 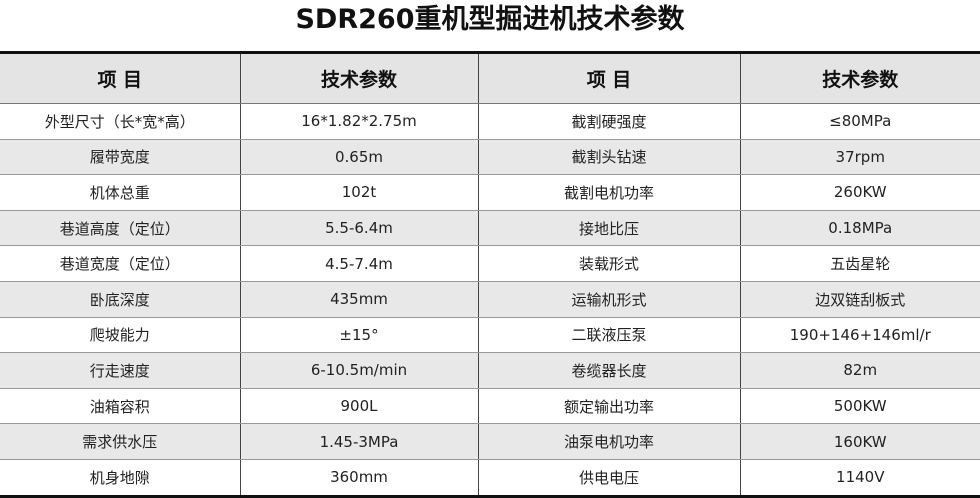 I want to click on item-value: 边双链刮板式, so click(x=859, y=299).